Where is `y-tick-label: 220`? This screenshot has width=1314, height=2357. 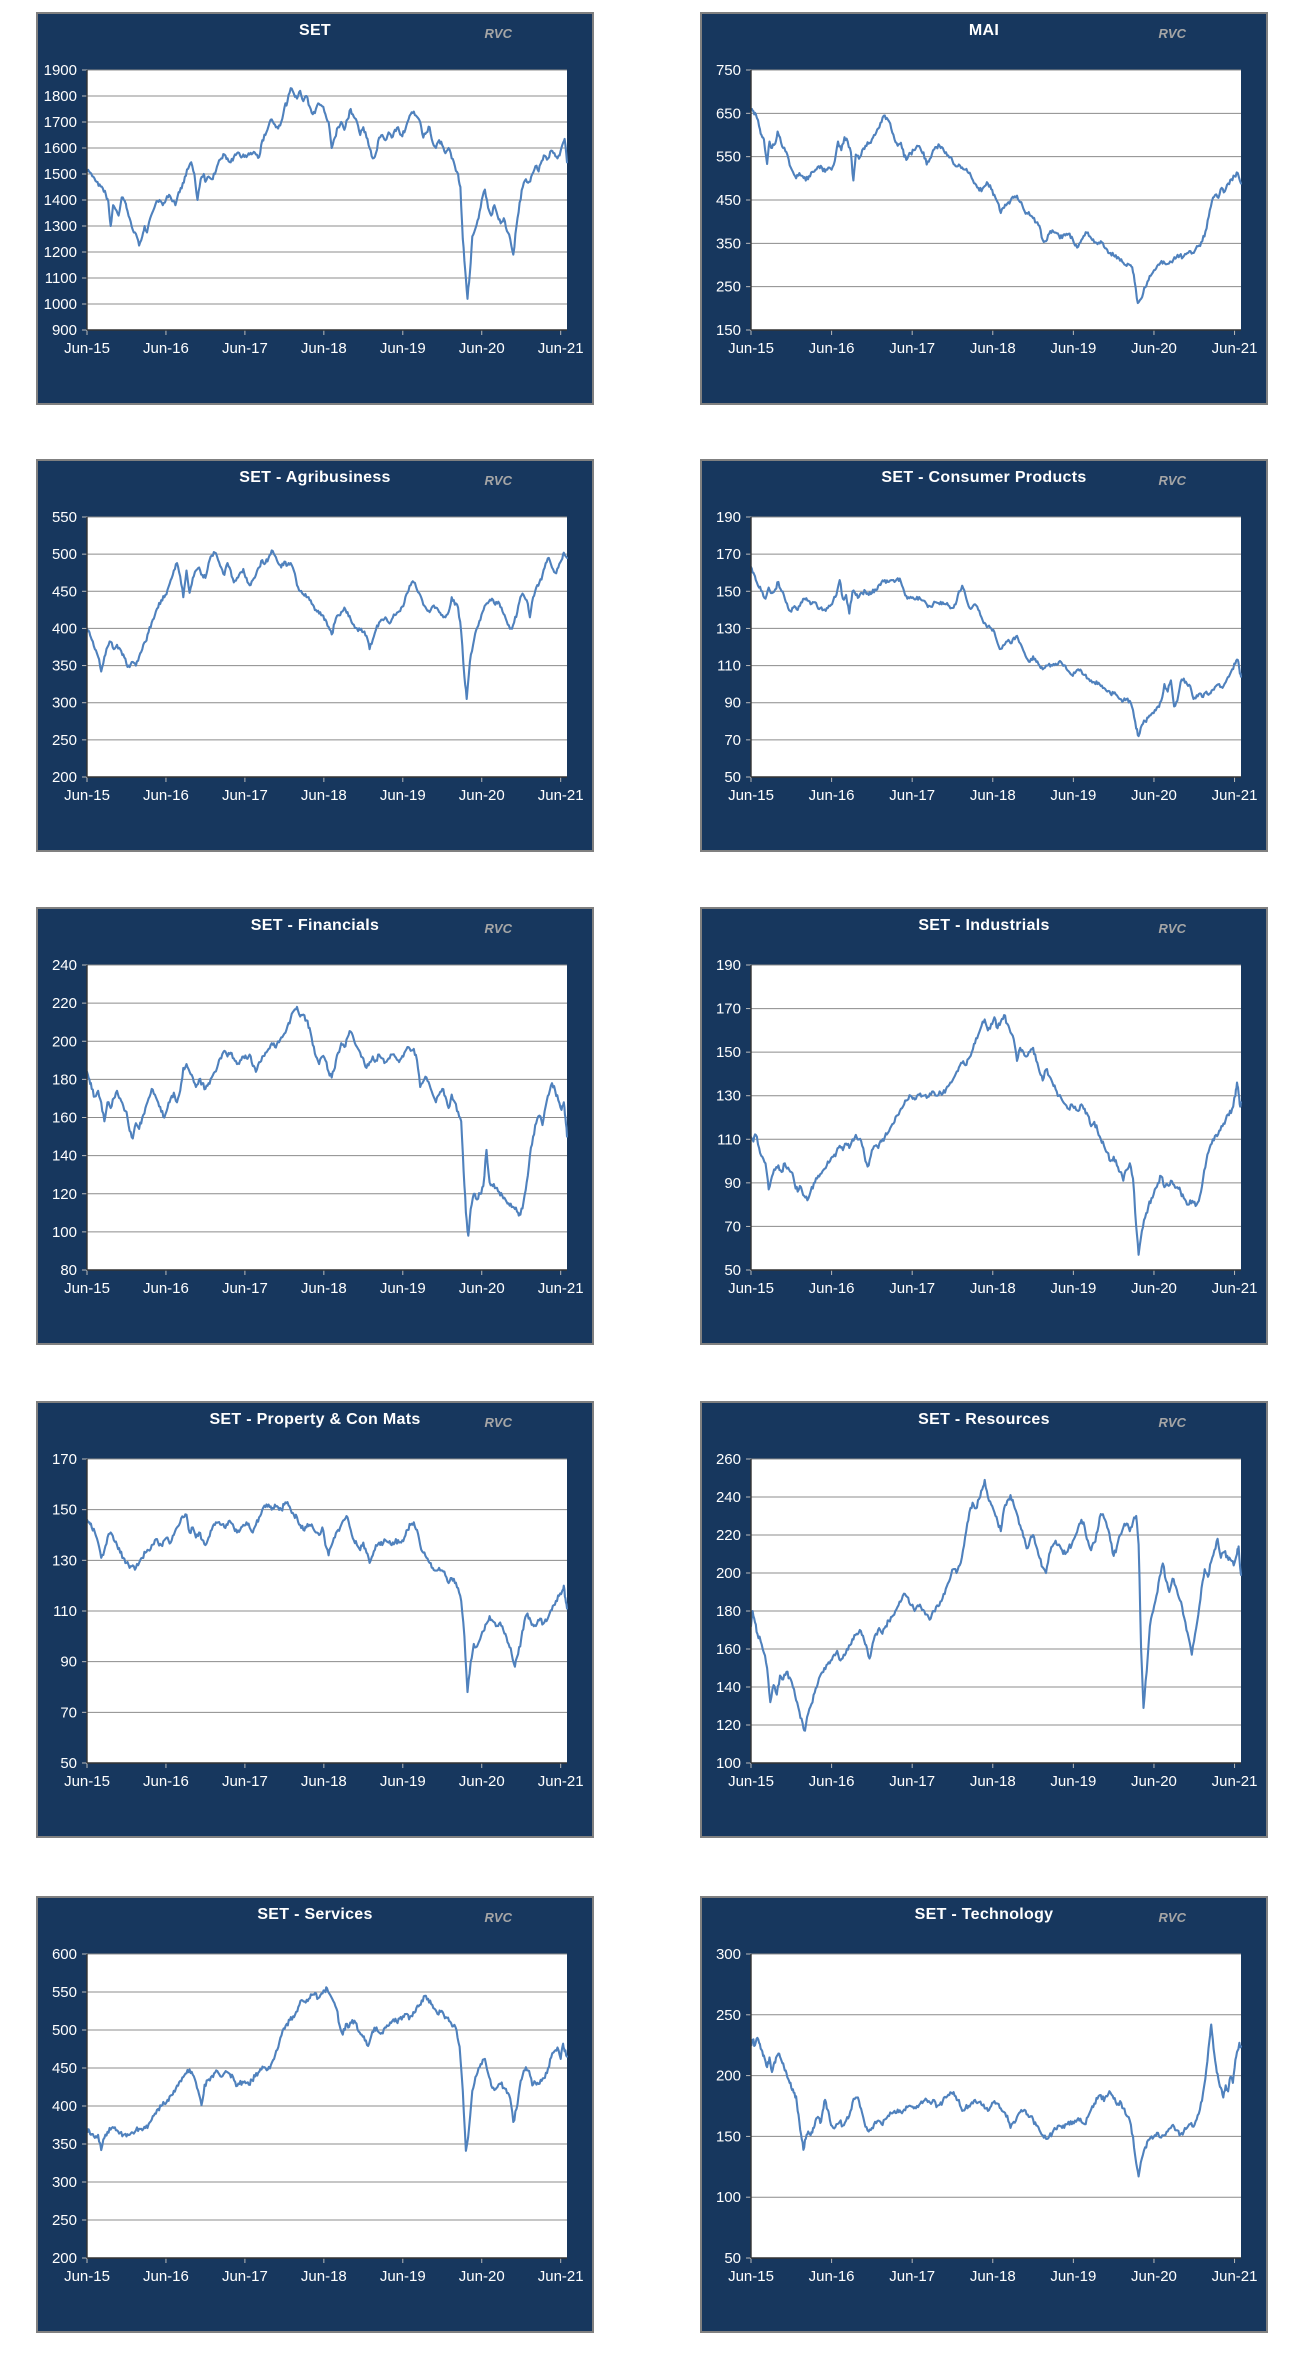 y-tick-label: 220 is located at coordinates (728, 1535).